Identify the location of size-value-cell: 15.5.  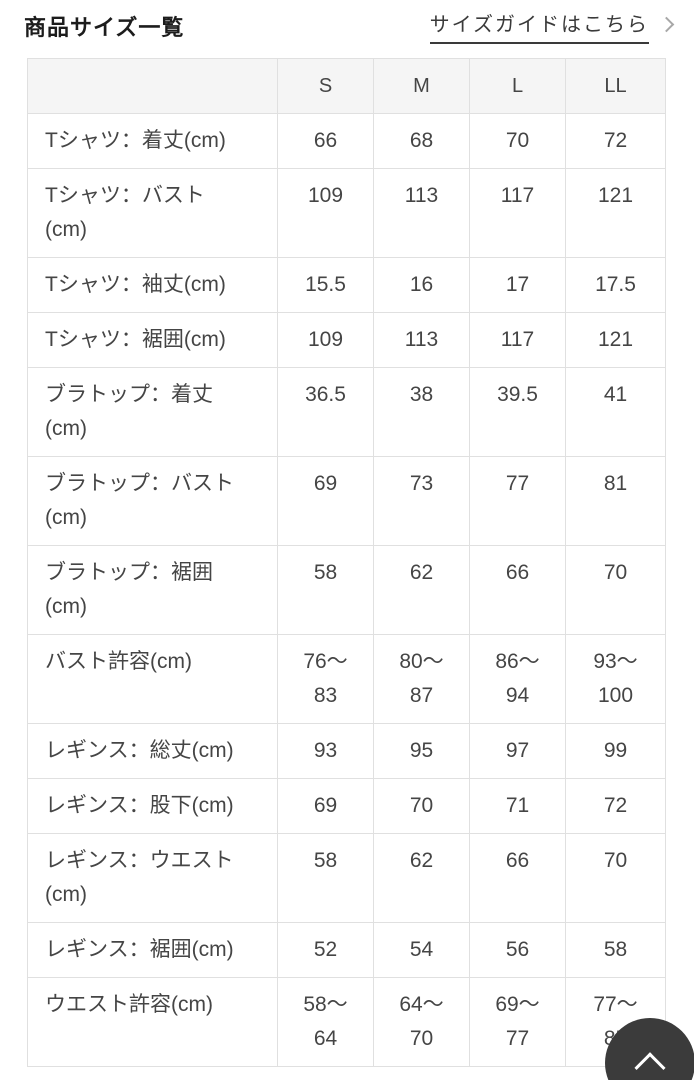
(325, 285).